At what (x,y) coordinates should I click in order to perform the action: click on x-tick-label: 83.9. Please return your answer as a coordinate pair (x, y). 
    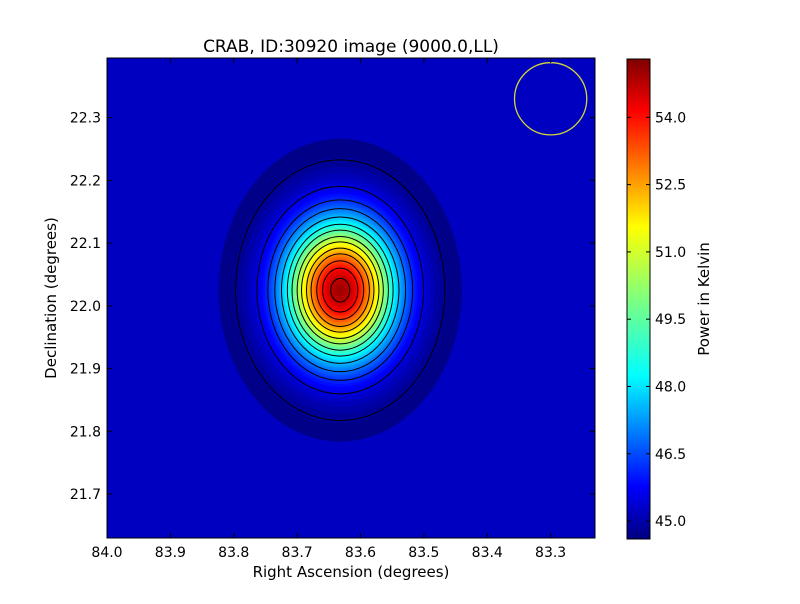
    Looking at the image, I should click on (170, 553).